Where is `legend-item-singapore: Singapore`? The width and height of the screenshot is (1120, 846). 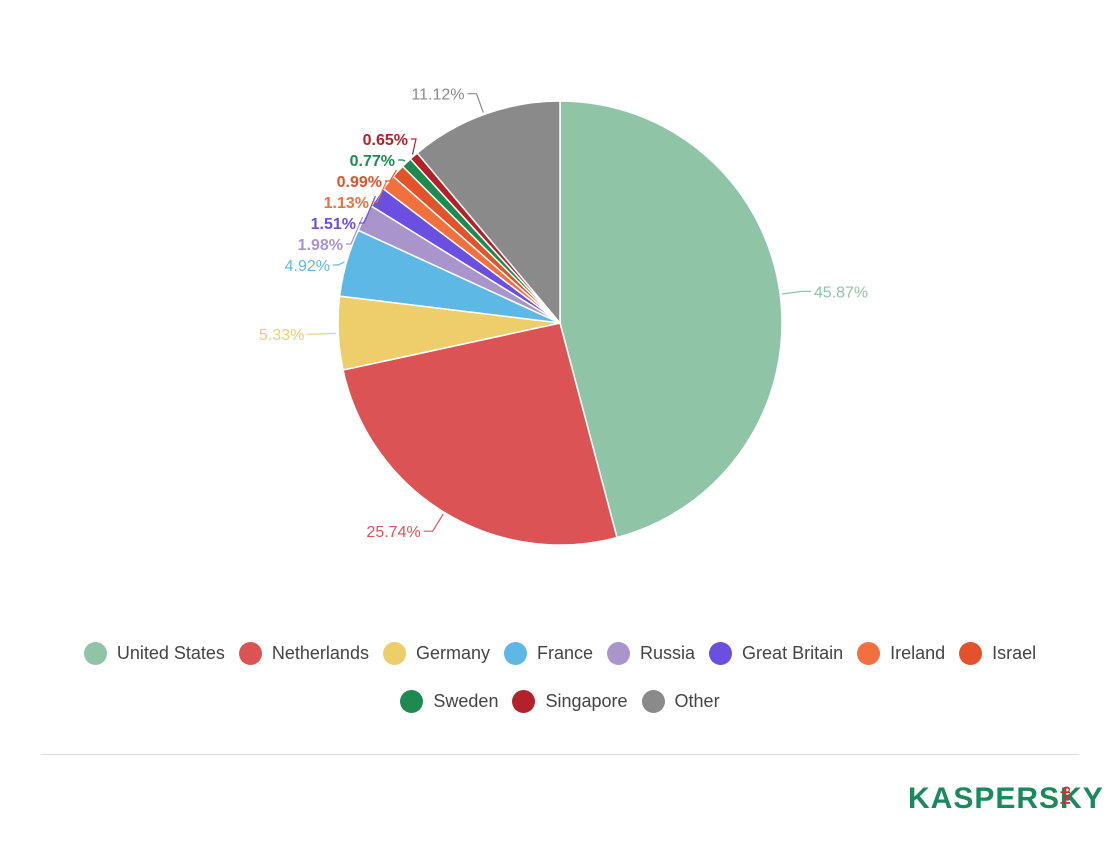 legend-item-singapore: Singapore is located at coordinates (570, 700).